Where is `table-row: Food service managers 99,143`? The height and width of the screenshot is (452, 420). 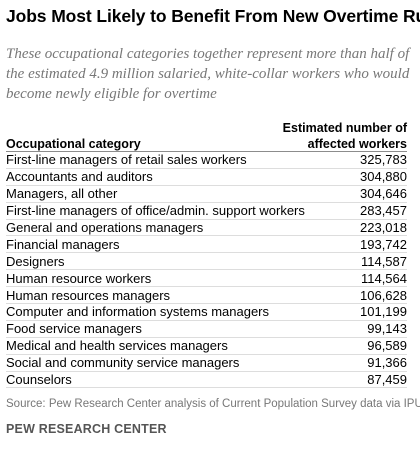
table-row: Food service managers 99,143 is located at coordinates (206, 329).